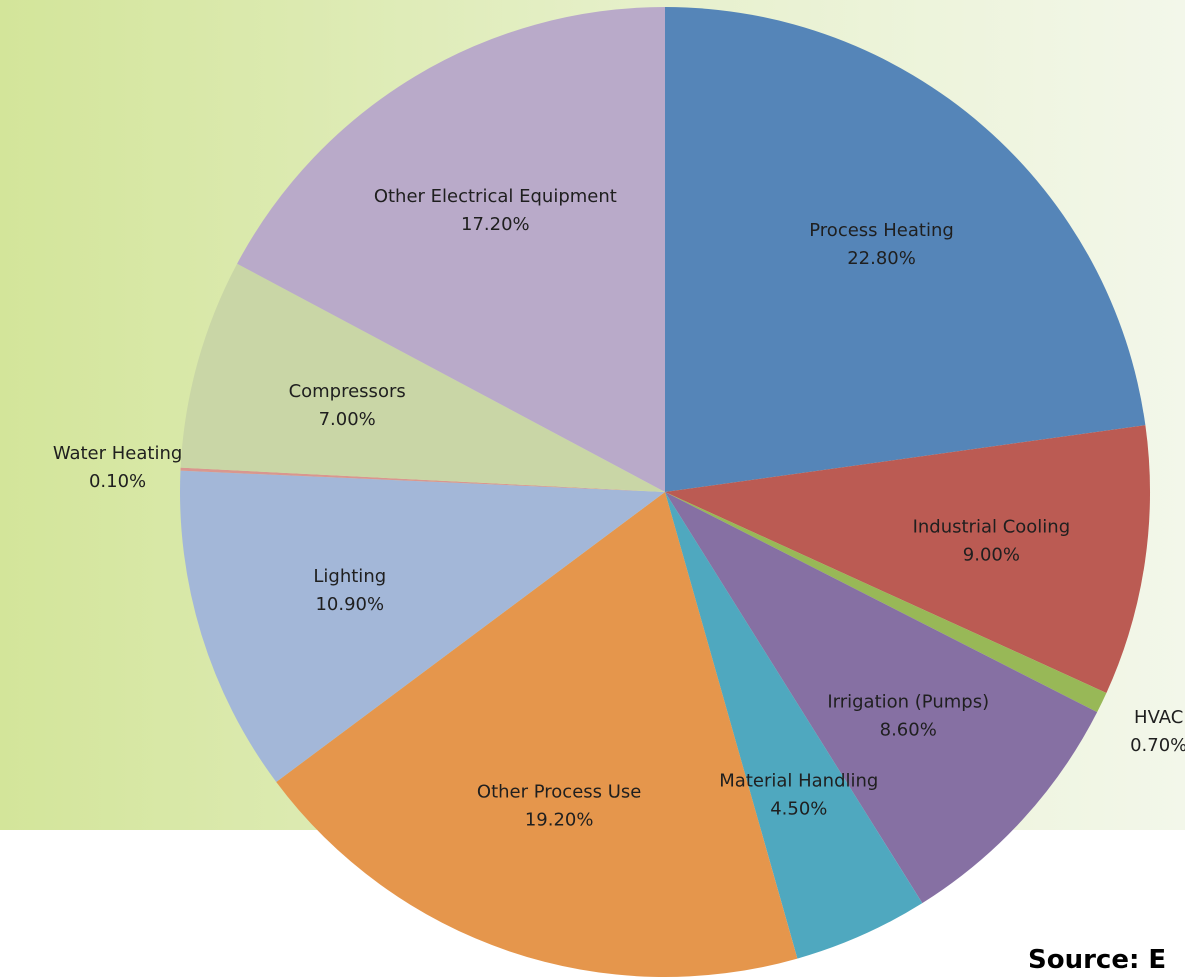  Describe the element at coordinates (1157, 745) in the screenshot. I see `slice-value-label: 0.70%` at that location.